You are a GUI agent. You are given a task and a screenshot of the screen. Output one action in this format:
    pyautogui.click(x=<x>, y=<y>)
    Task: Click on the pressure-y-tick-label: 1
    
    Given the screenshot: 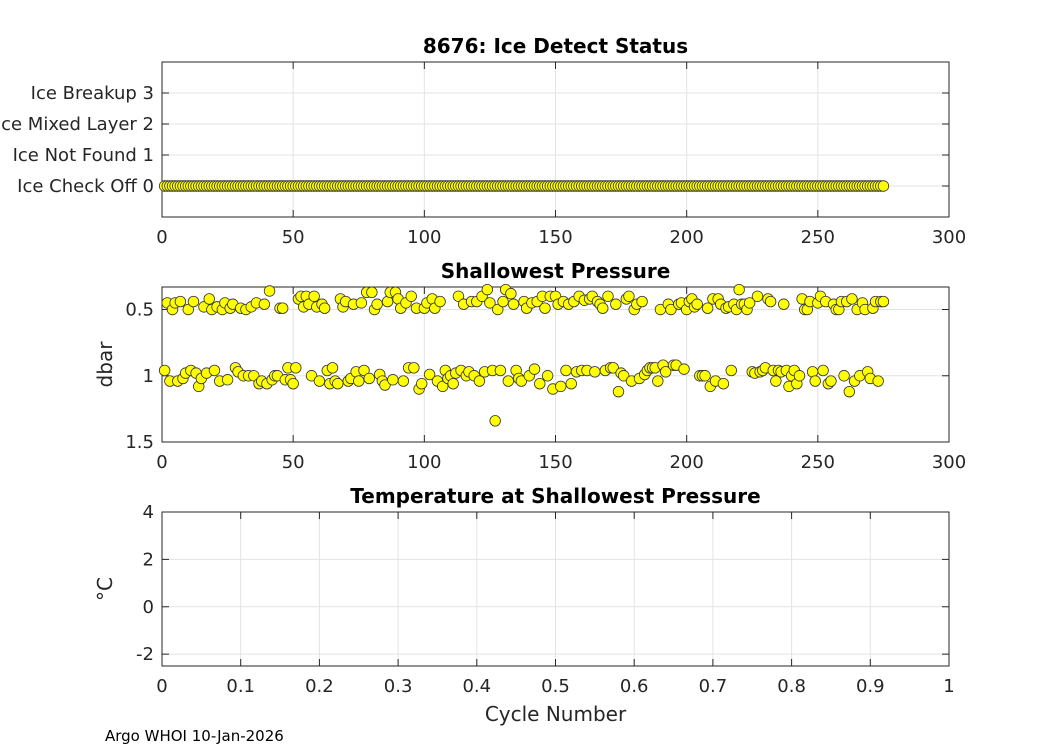 What is the action you would take?
    pyautogui.click(x=148, y=376)
    